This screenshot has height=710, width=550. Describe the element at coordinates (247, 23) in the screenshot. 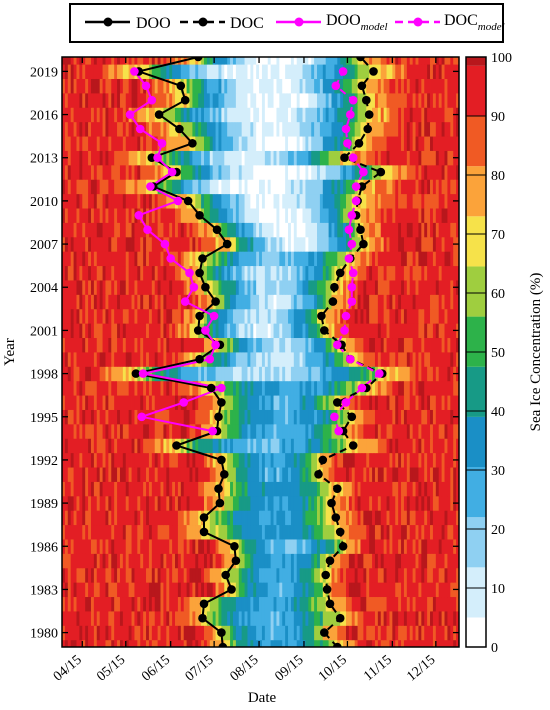

I see `legend-label-doc: DOC` at that location.